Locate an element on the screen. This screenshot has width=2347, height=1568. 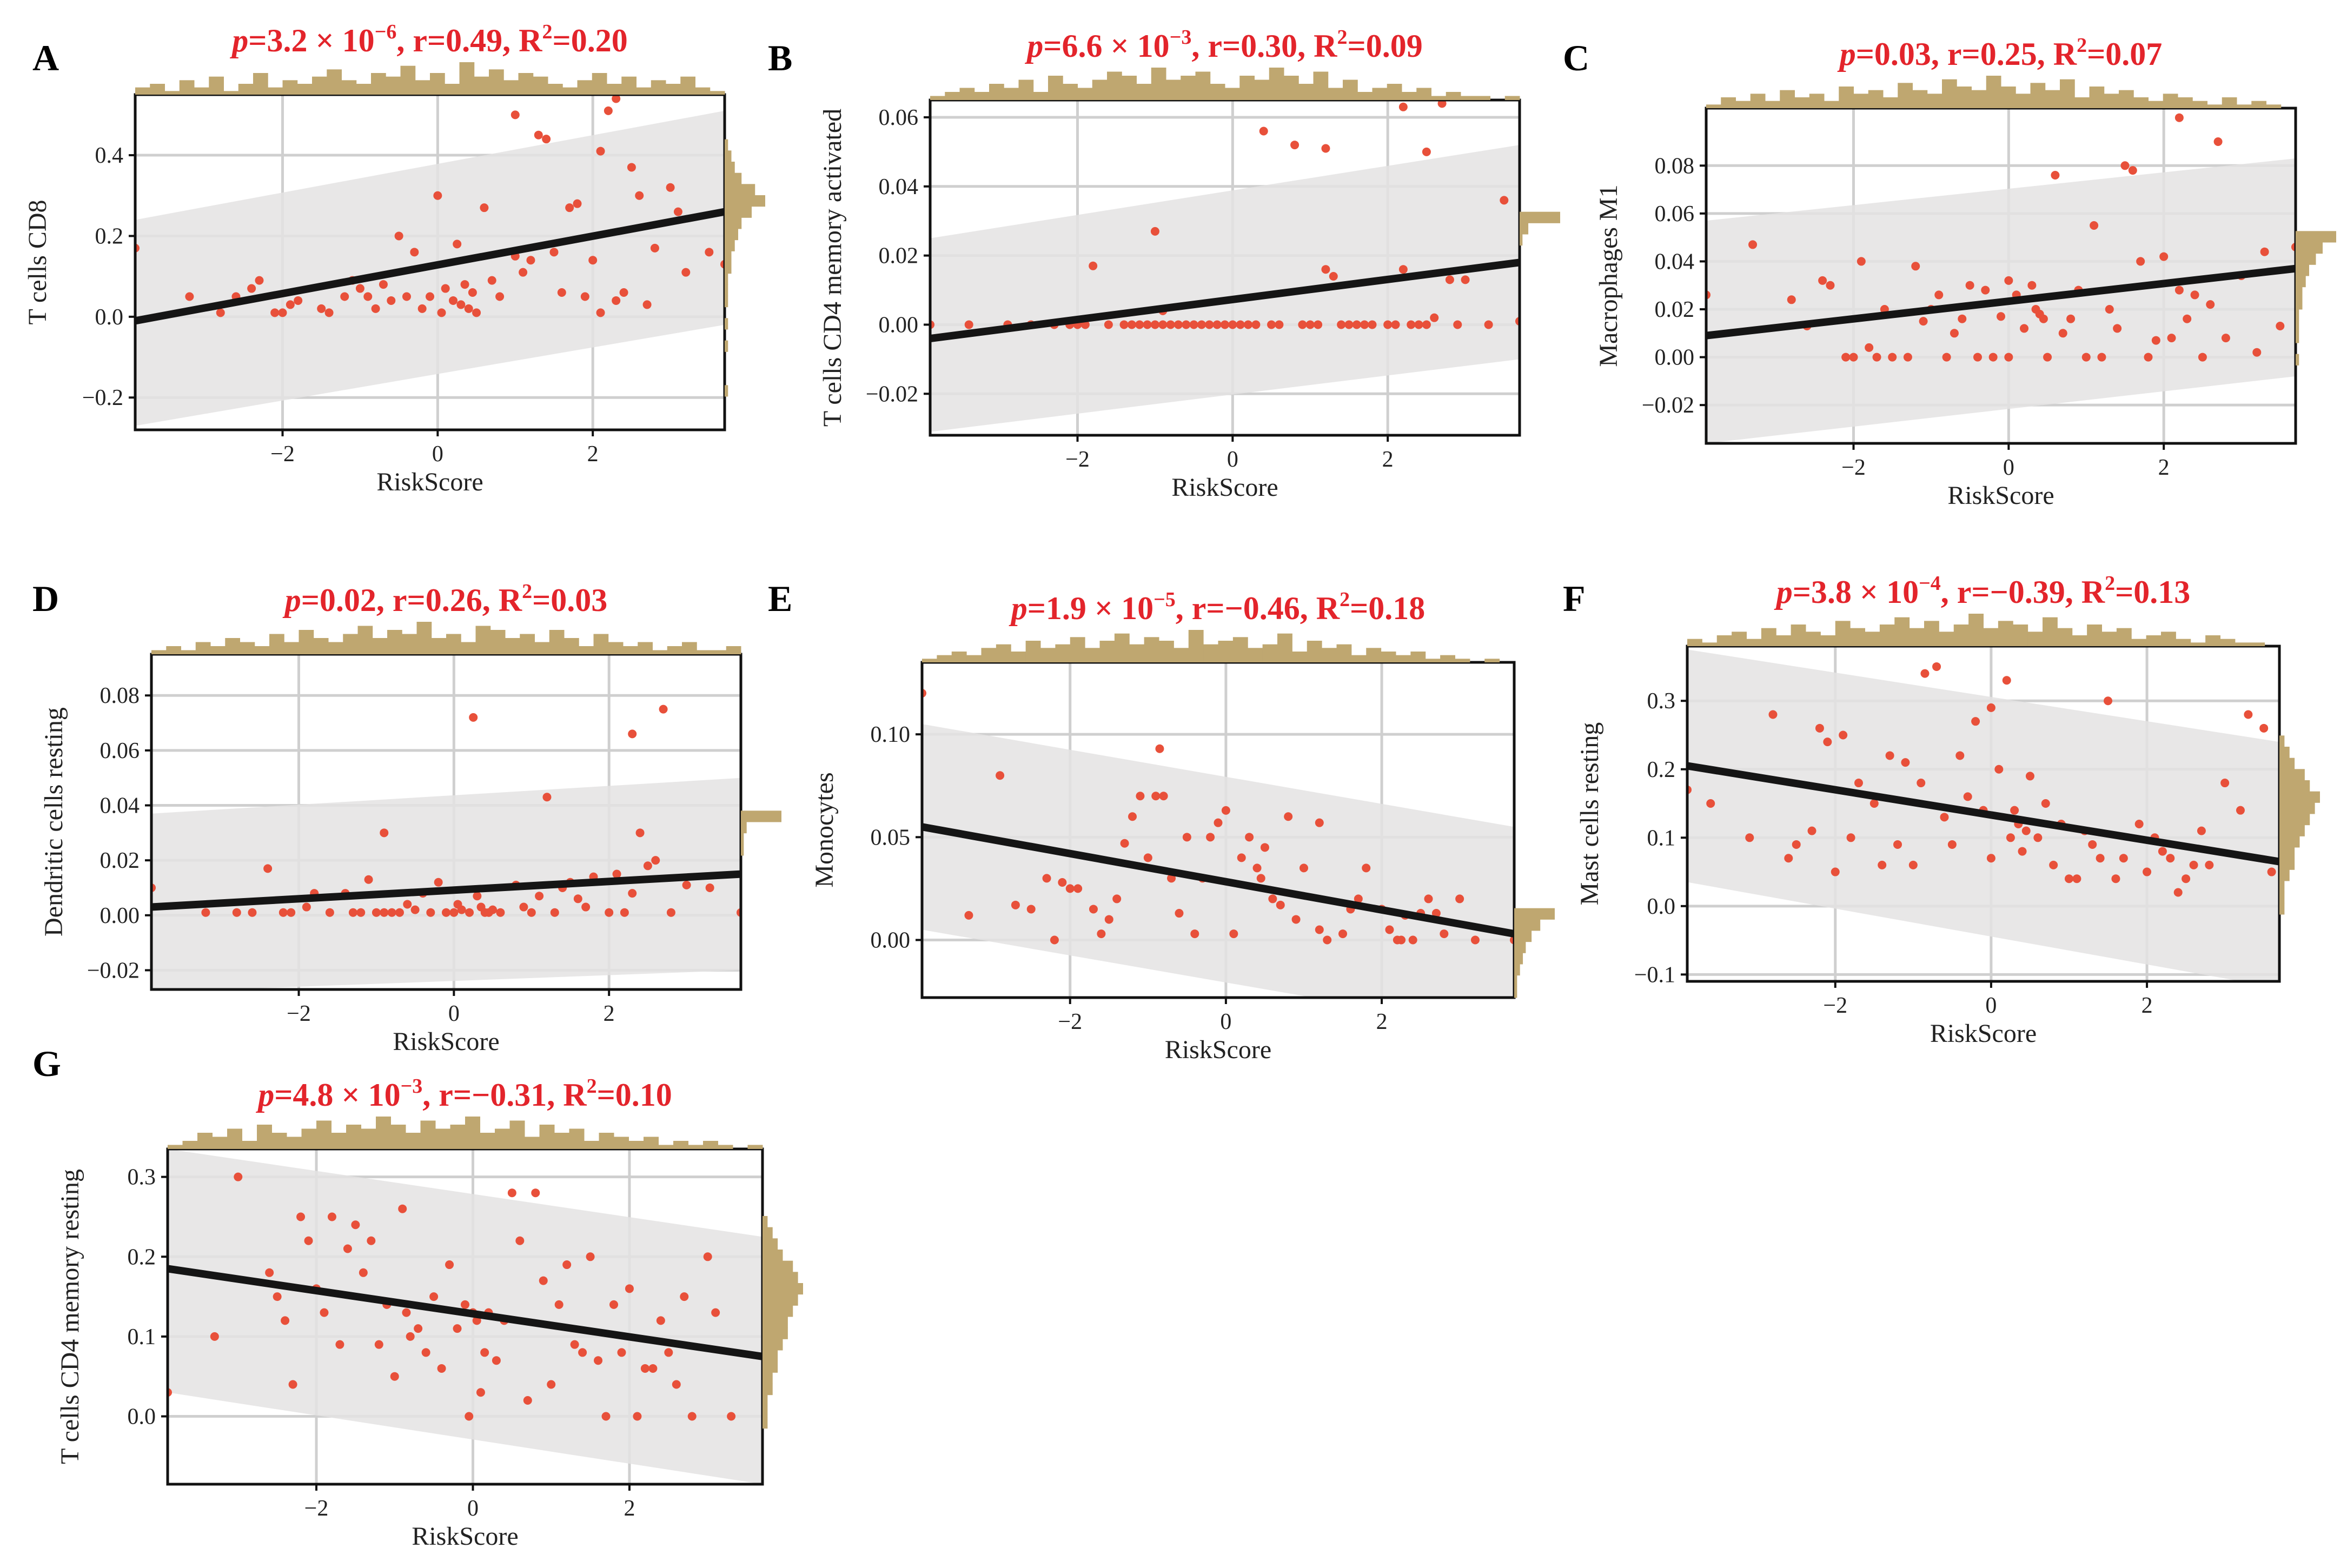
y-tick-label: 0.2 is located at coordinates (109, 236).